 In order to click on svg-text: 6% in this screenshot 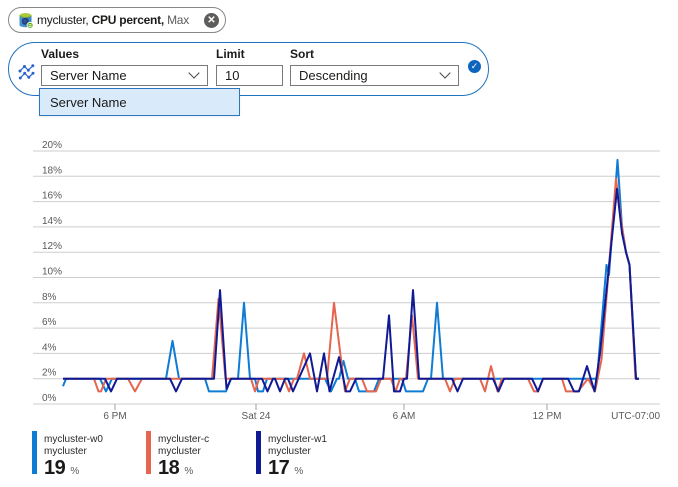, I will do `click(49, 322)`.